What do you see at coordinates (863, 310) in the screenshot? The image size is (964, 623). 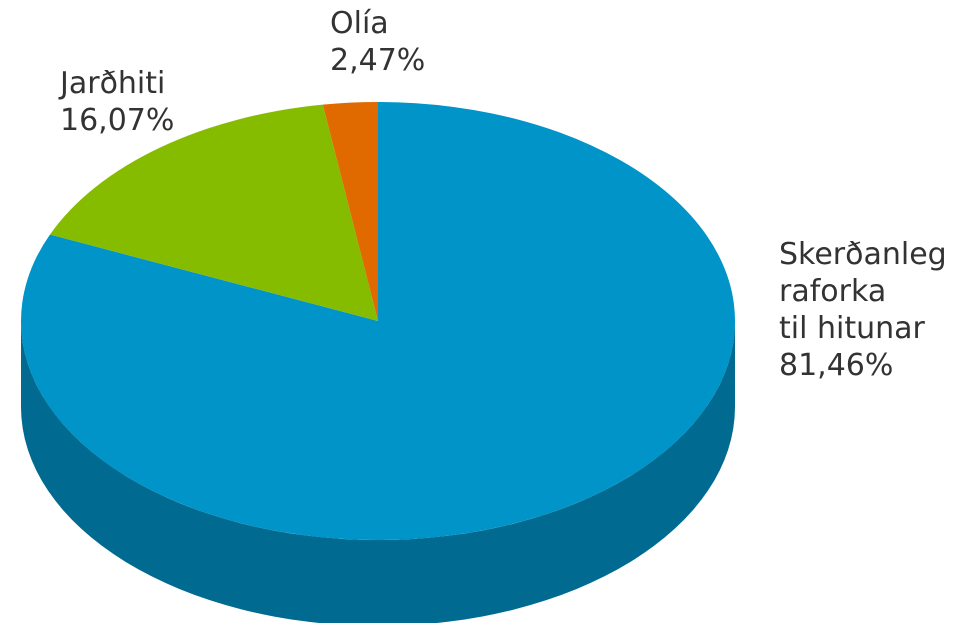 I see `slice-label-0: Skerðanleg raforka til hitunar 81,46%` at bounding box center [863, 310].